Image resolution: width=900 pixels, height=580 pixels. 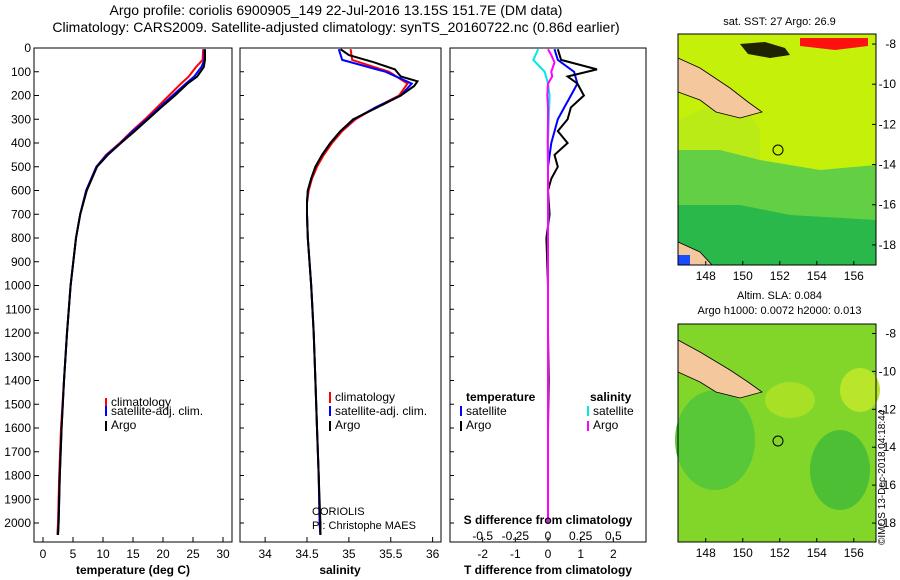 I want to click on legend-label-climatology: climatology, so click(x=141, y=402).